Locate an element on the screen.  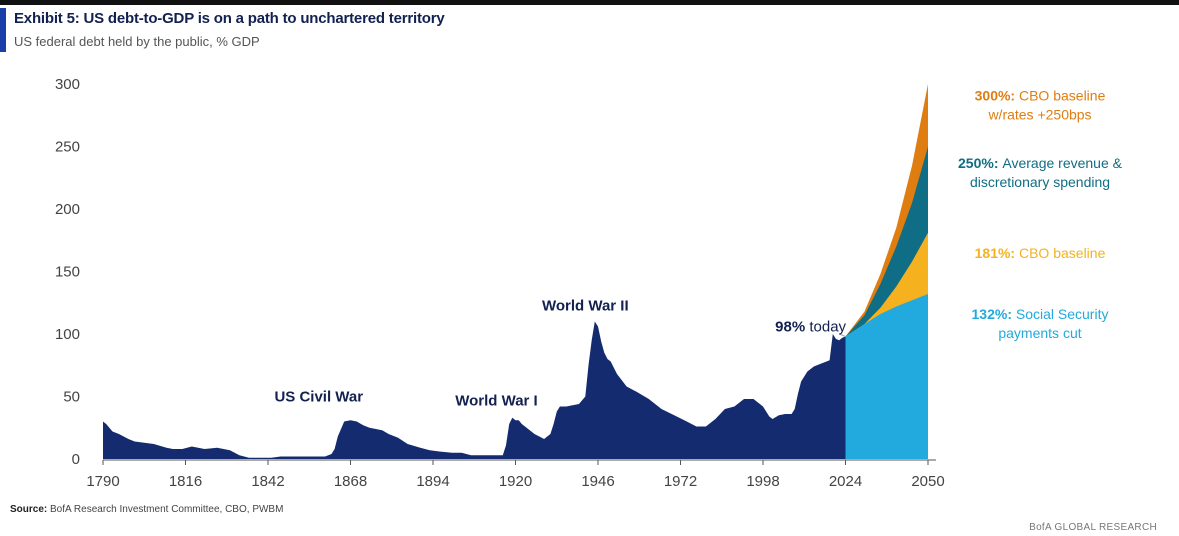
y-tick-label: 50 is located at coordinates (71, 397).